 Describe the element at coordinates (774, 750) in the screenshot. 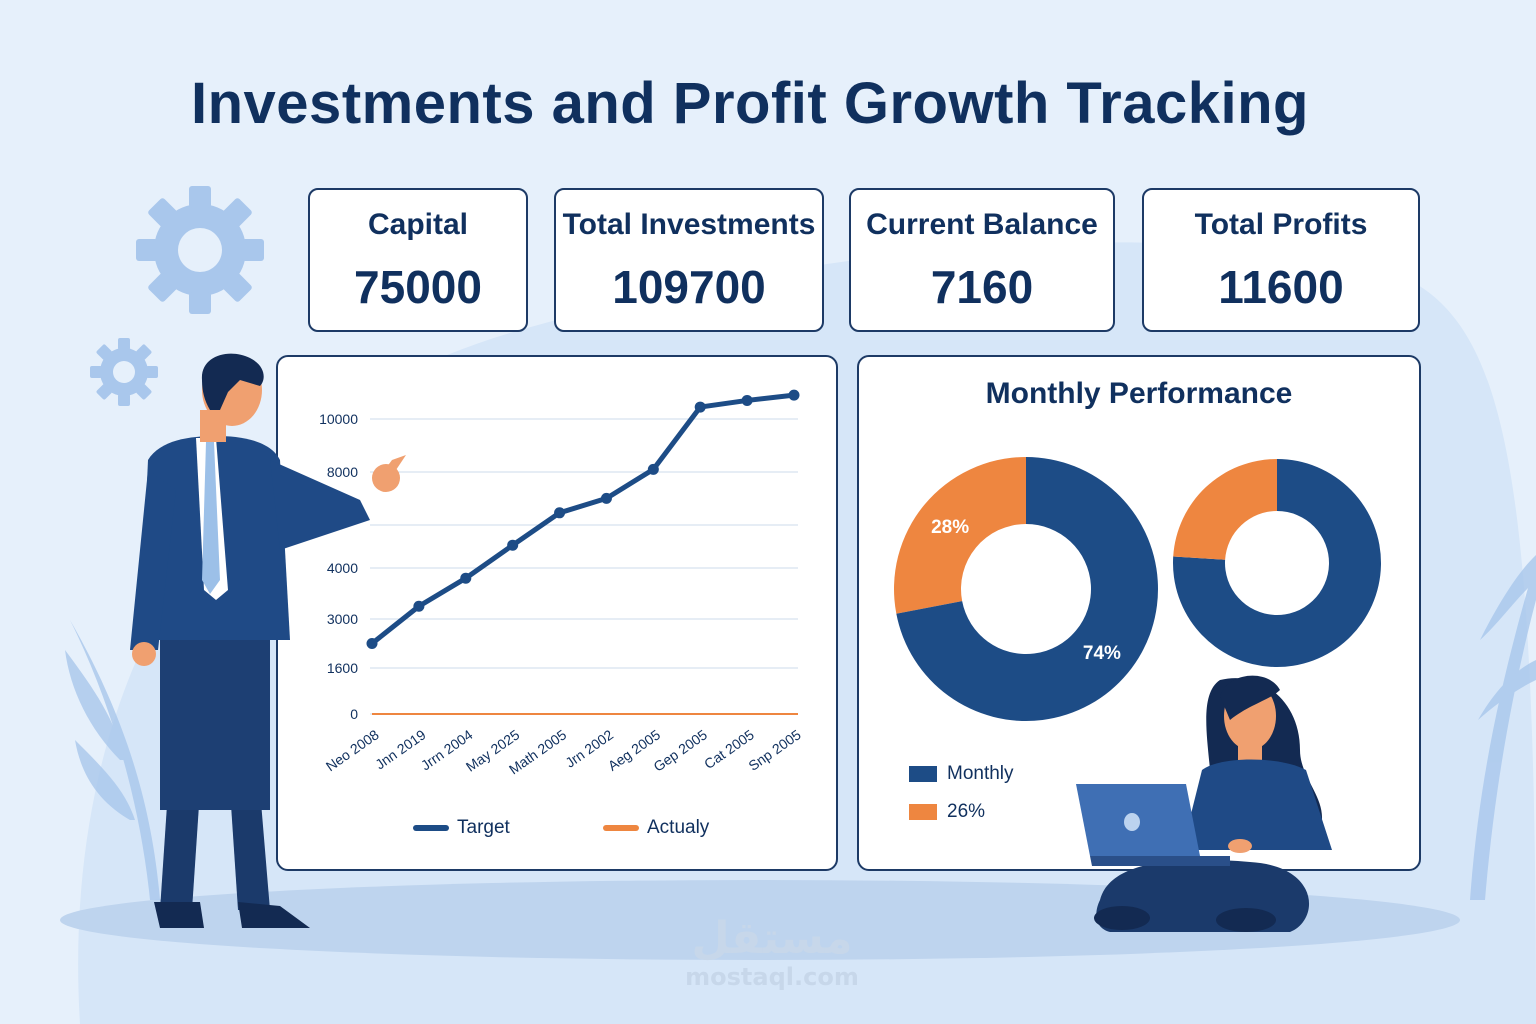

I see `x-tick-label: Snp 2005` at that location.